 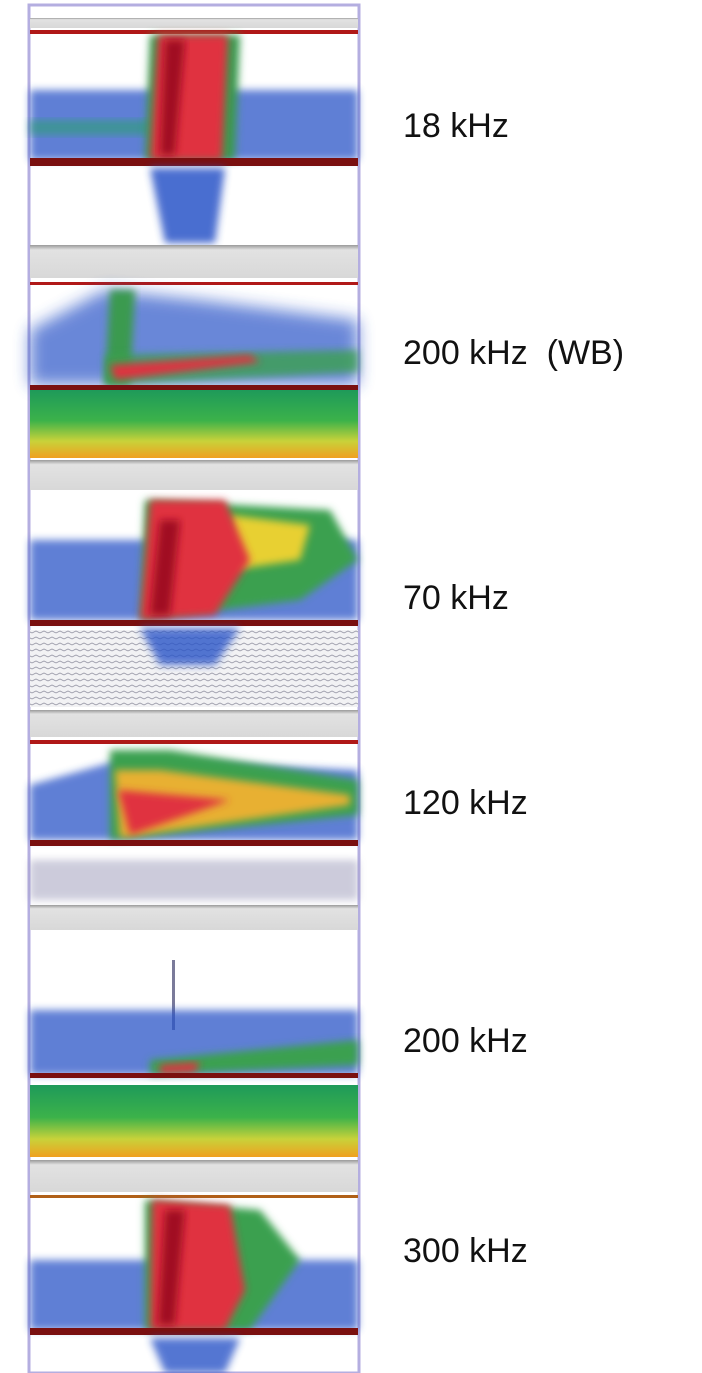 I want to click on frequency-label: 70 kHz, so click(x=456, y=598).